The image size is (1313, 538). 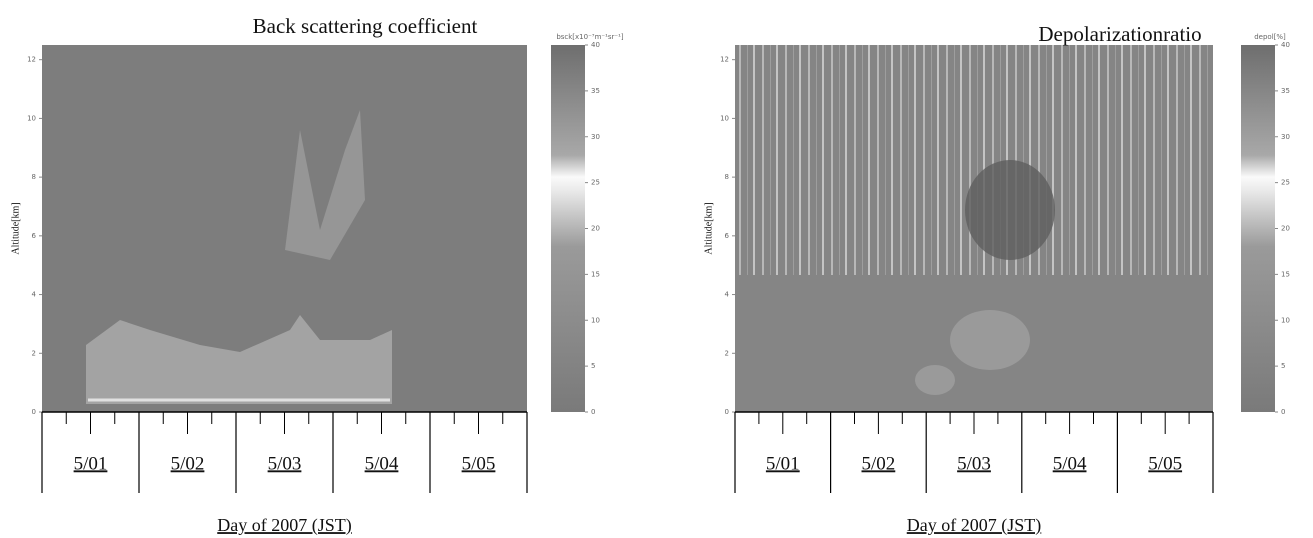 I want to click on chart-title: Depolarizationratio, so click(x=1119, y=34).